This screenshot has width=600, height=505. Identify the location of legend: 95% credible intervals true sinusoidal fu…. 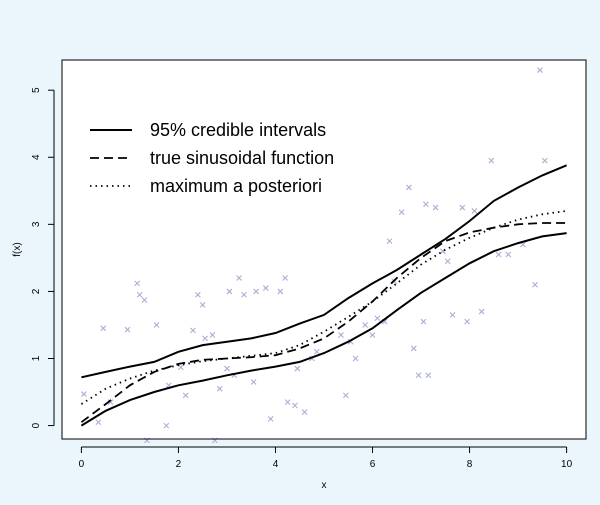
(212, 158).